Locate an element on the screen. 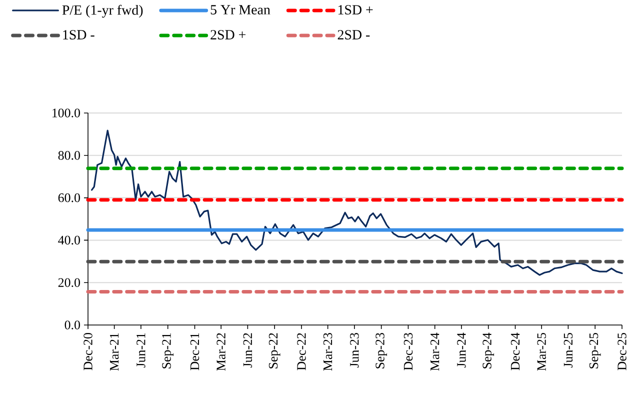 The width and height of the screenshot is (631, 403). legend-label: P/E (1-yr fwd) is located at coordinates (102, 11).